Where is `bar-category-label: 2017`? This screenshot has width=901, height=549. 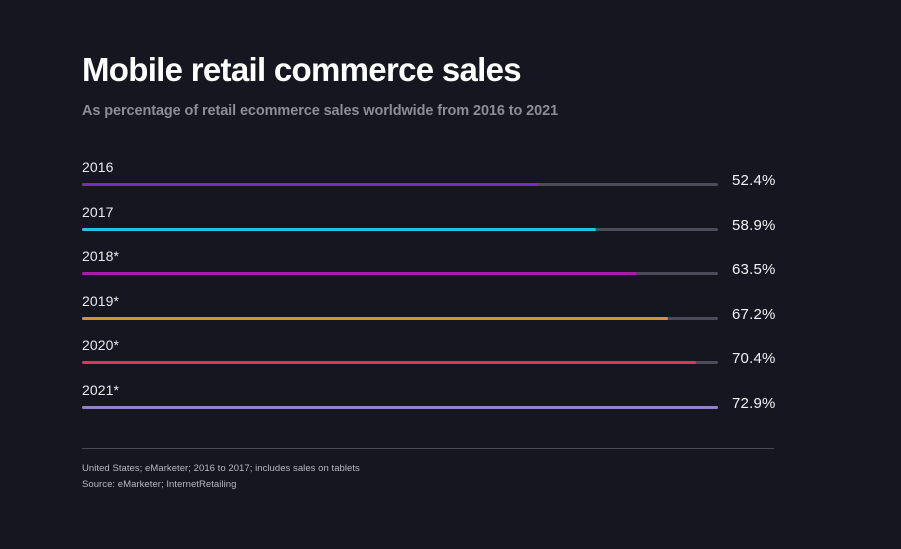 bar-category-label: 2017 is located at coordinates (98, 211).